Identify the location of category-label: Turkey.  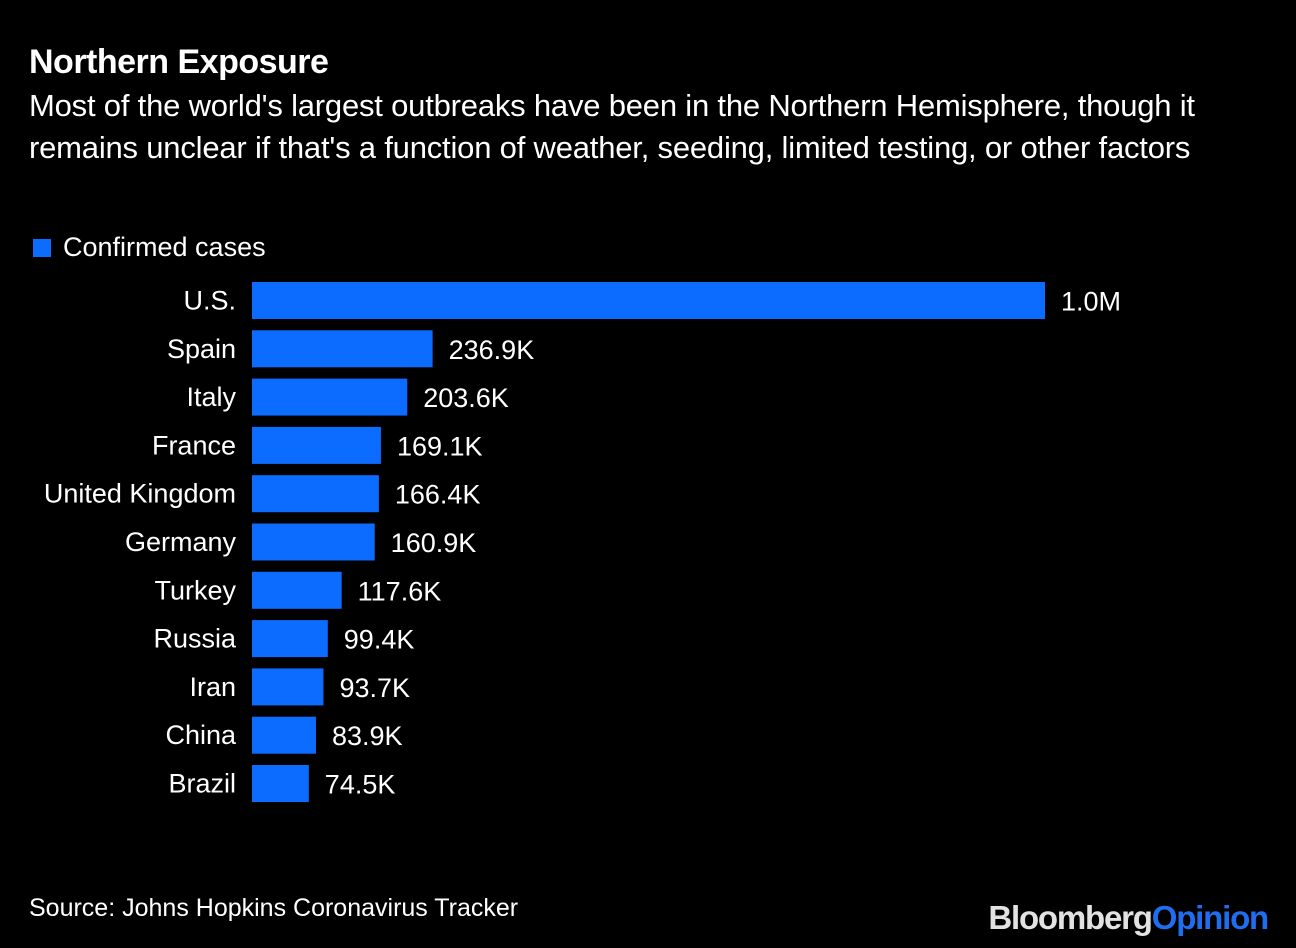
(195, 590).